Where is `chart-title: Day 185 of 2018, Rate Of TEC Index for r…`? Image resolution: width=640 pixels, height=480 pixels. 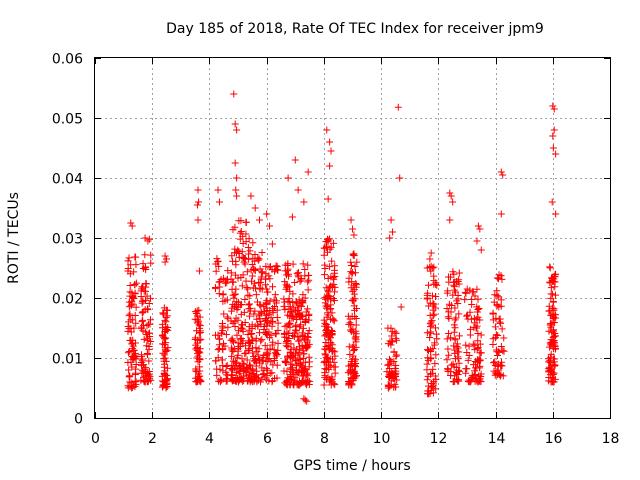 chart-title: Day 185 of 2018, Rate Of TEC Index for r… is located at coordinates (355, 29).